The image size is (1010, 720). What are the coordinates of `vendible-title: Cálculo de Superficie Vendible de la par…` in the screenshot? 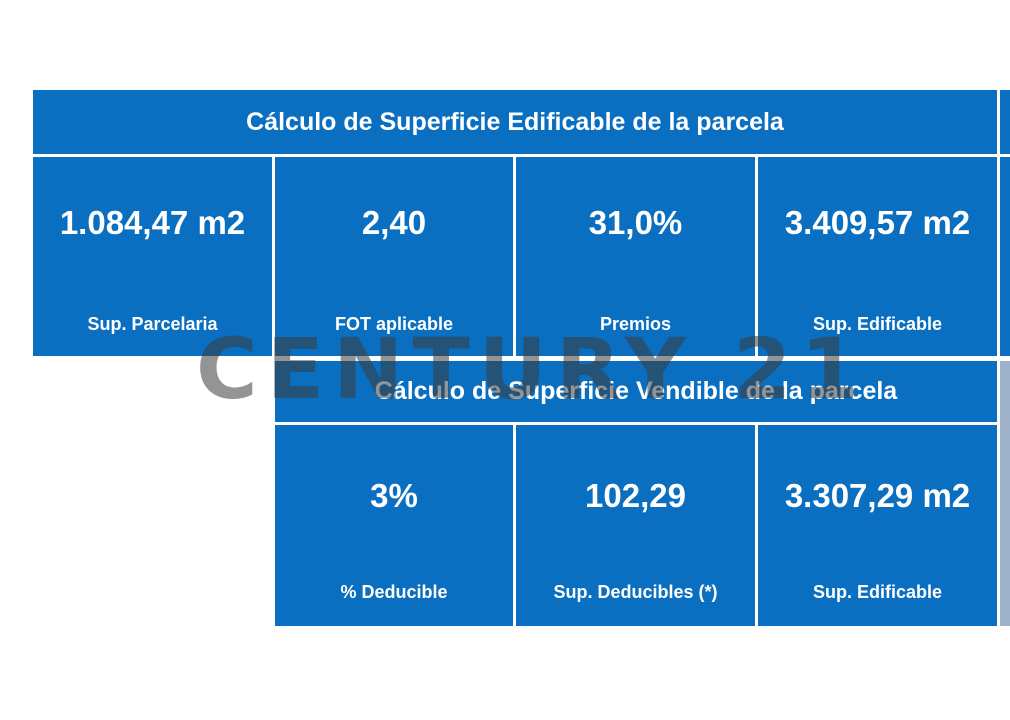 It's located at (636, 391).